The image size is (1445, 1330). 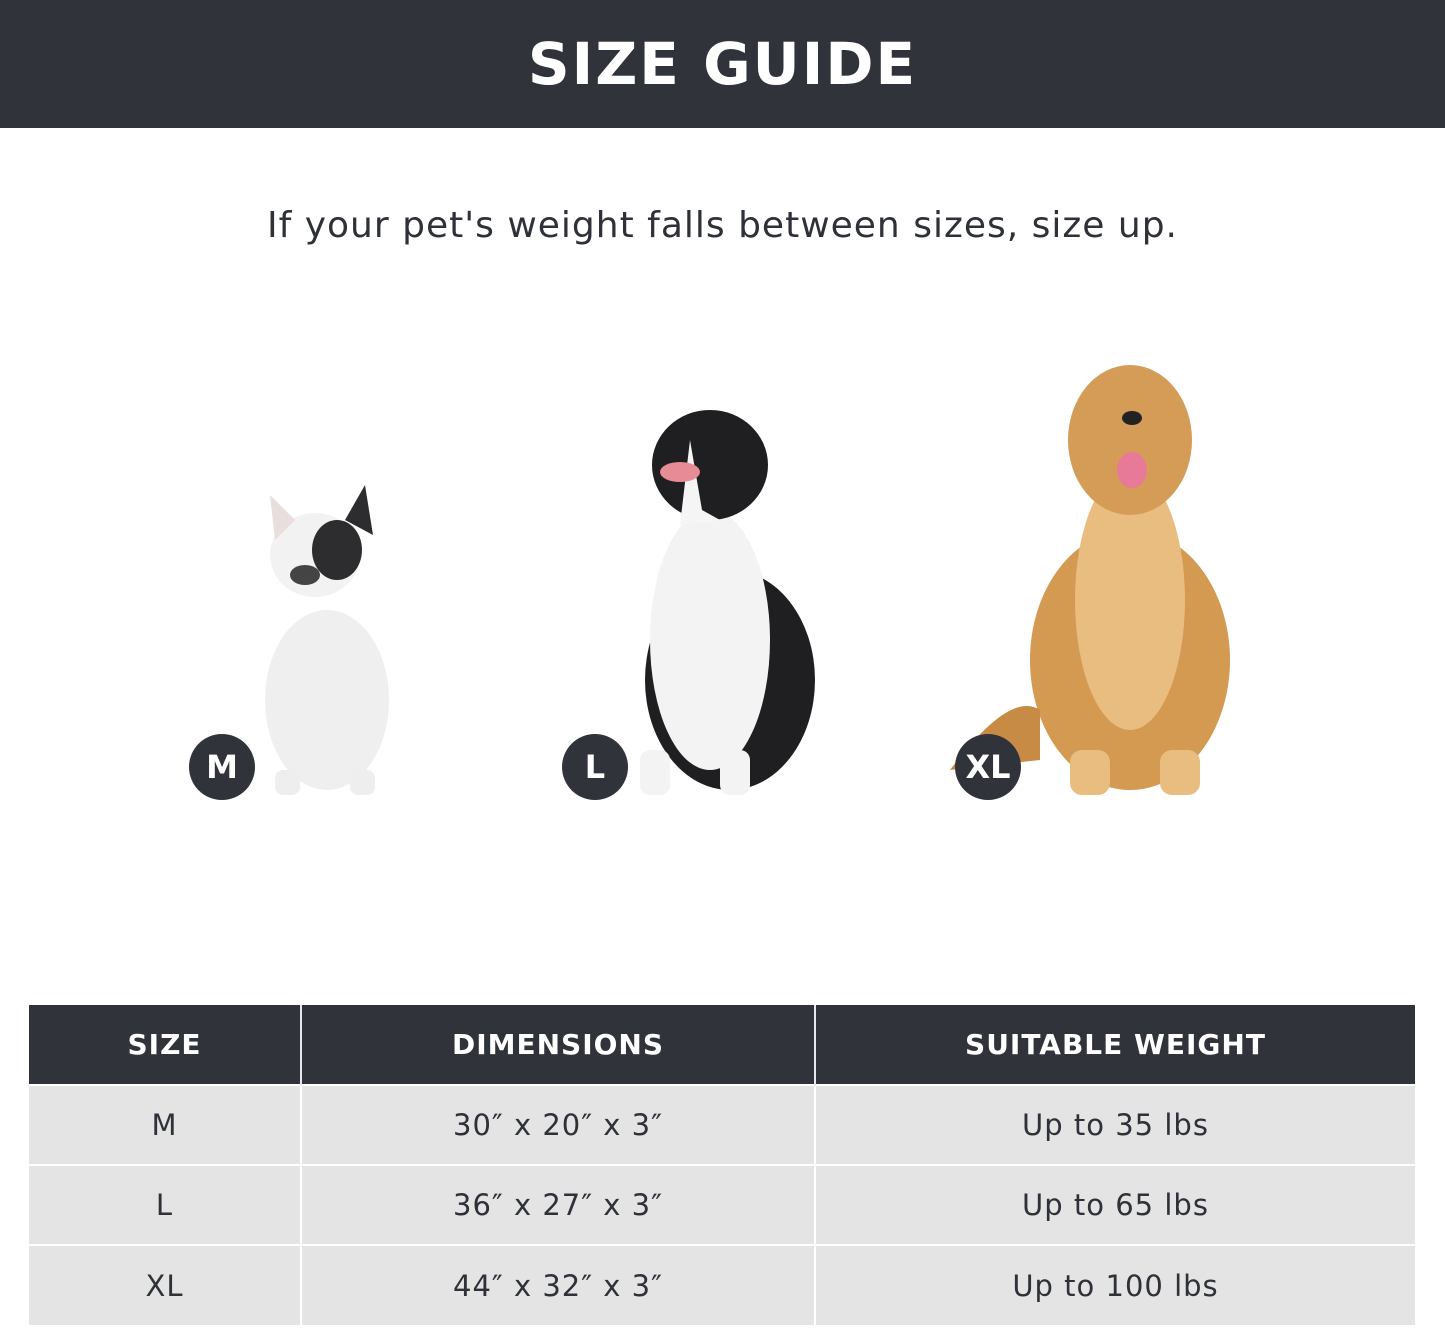 I want to click on cell-size: L, so click(x=165, y=1204).